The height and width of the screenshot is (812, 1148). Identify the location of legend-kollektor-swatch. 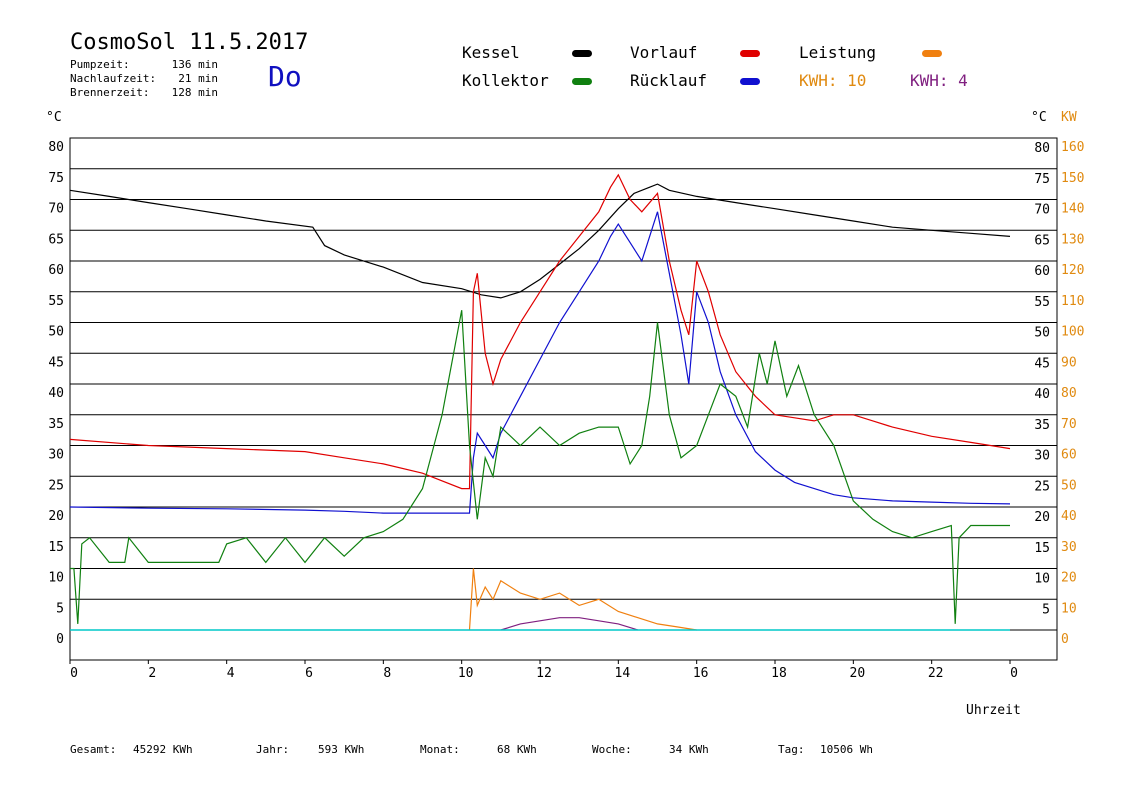
(582, 81).